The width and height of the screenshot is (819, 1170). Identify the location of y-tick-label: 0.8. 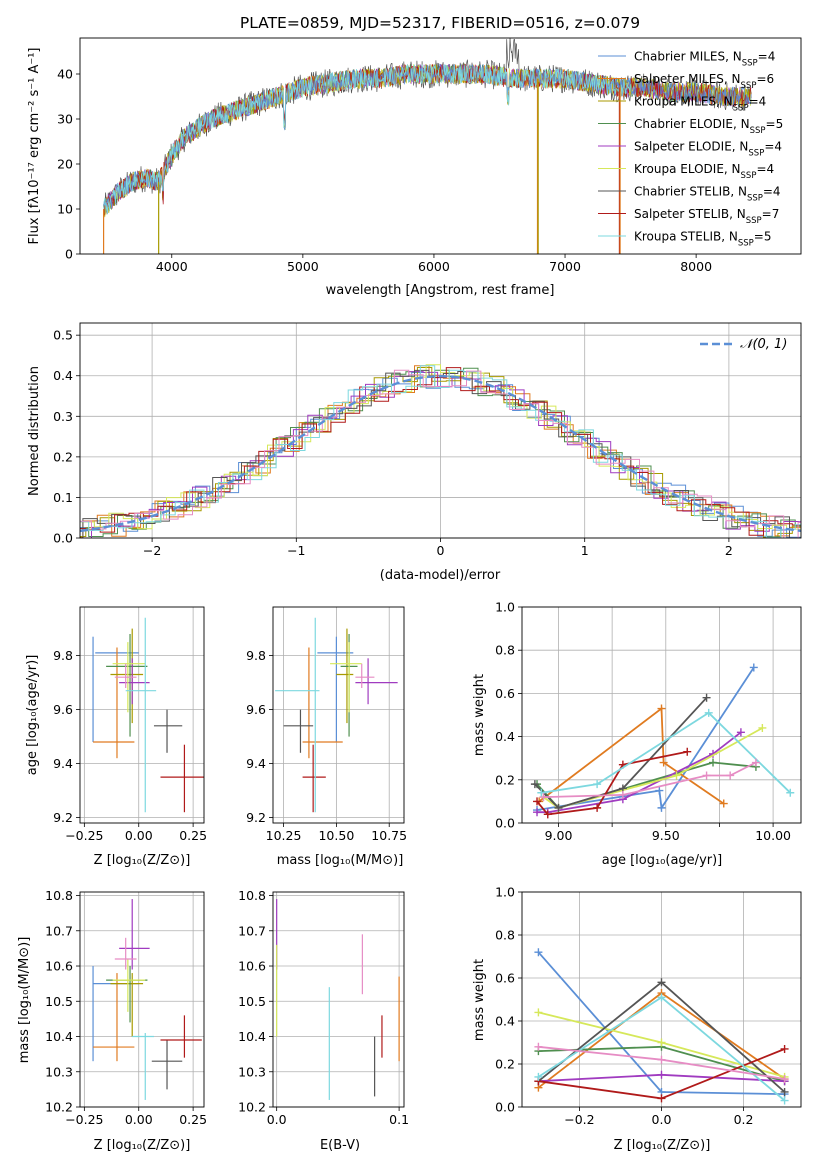
(505, 650).